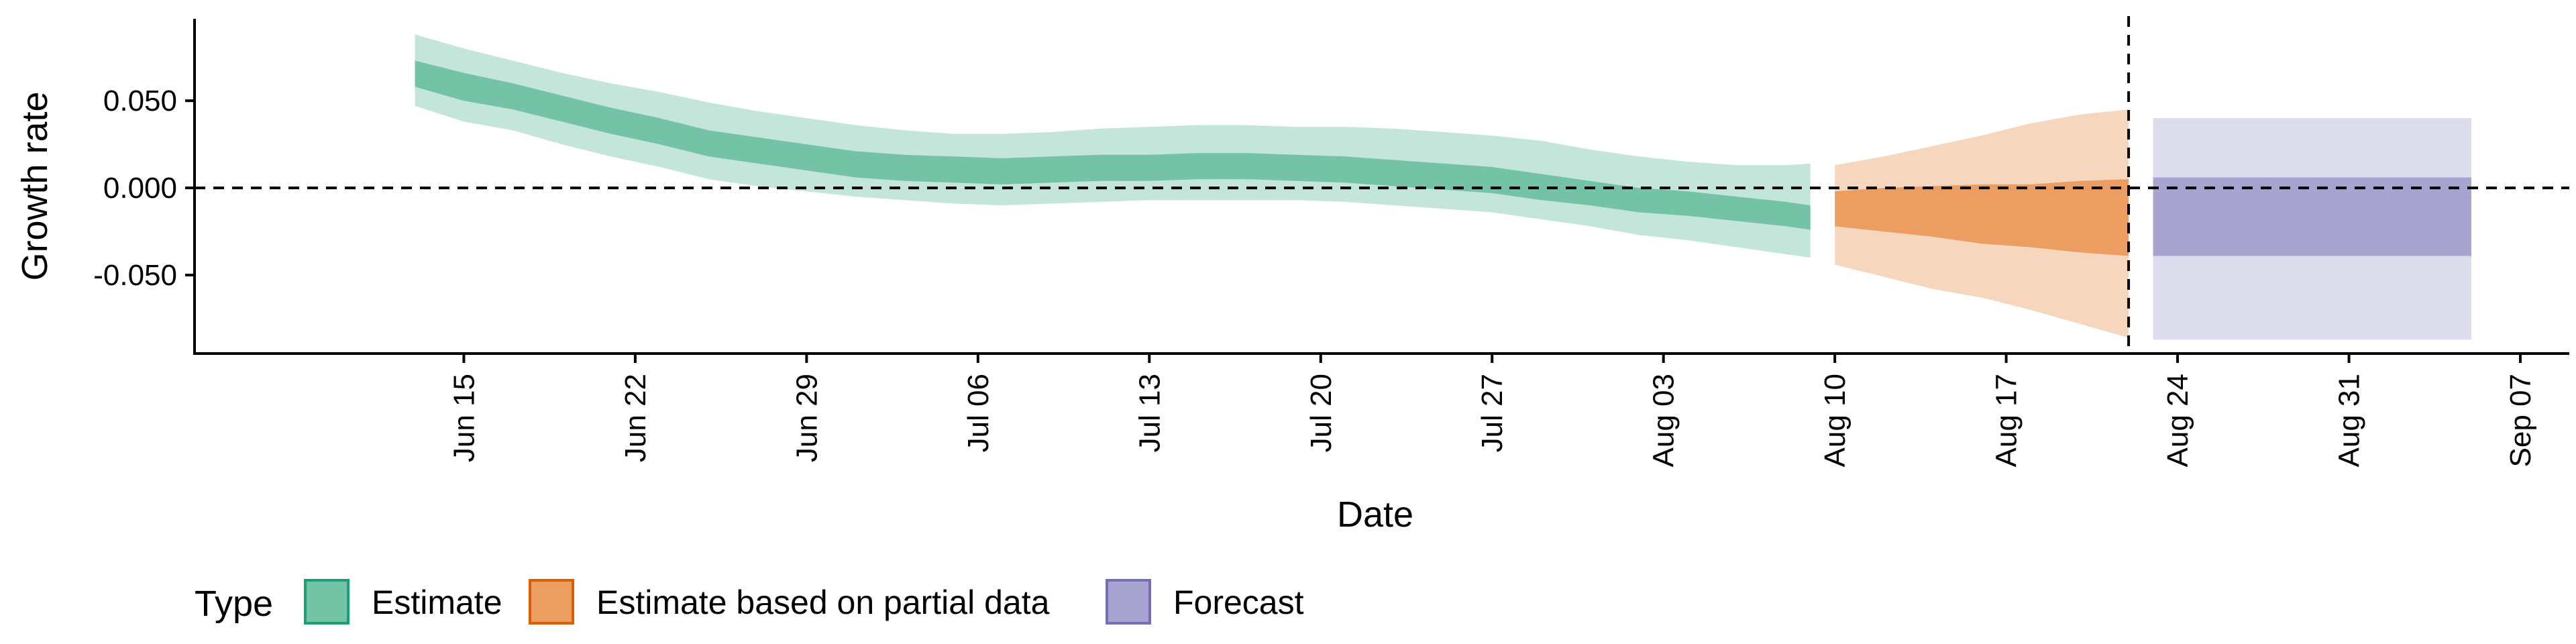 The image size is (2576, 644). What do you see at coordinates (2520, 420) in the screenshot?
I see `x-tick-label: Sep 07` at bounding box center [2520, 420].